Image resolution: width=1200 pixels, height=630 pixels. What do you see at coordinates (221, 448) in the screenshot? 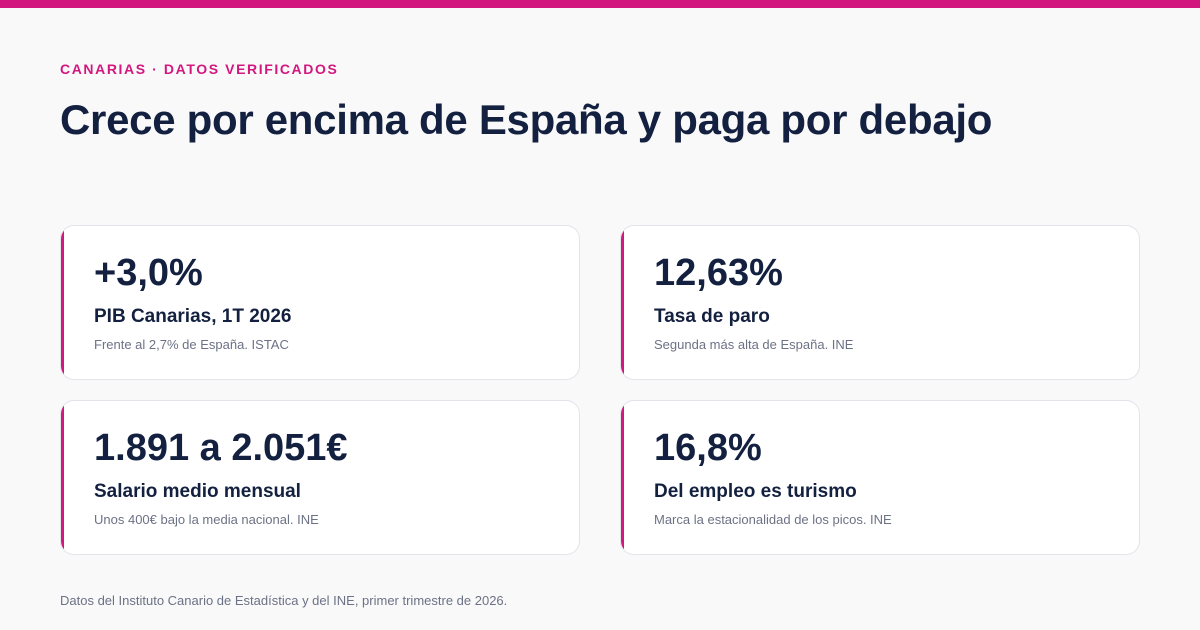
I see `stat-value: 1.891 a 2.051€` at bounding box center [221, 448].